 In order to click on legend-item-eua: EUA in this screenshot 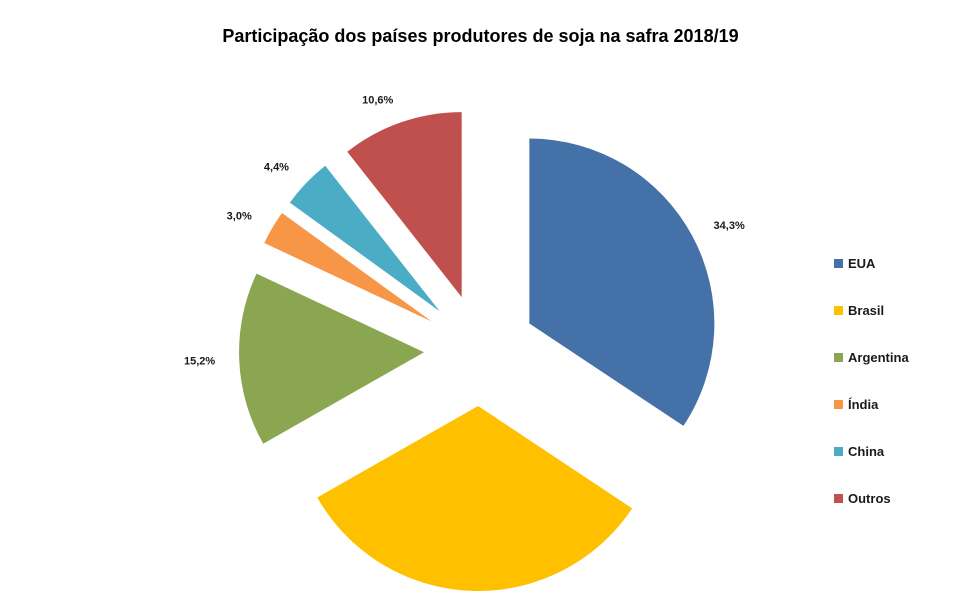, I will do `click(871, 263)`.